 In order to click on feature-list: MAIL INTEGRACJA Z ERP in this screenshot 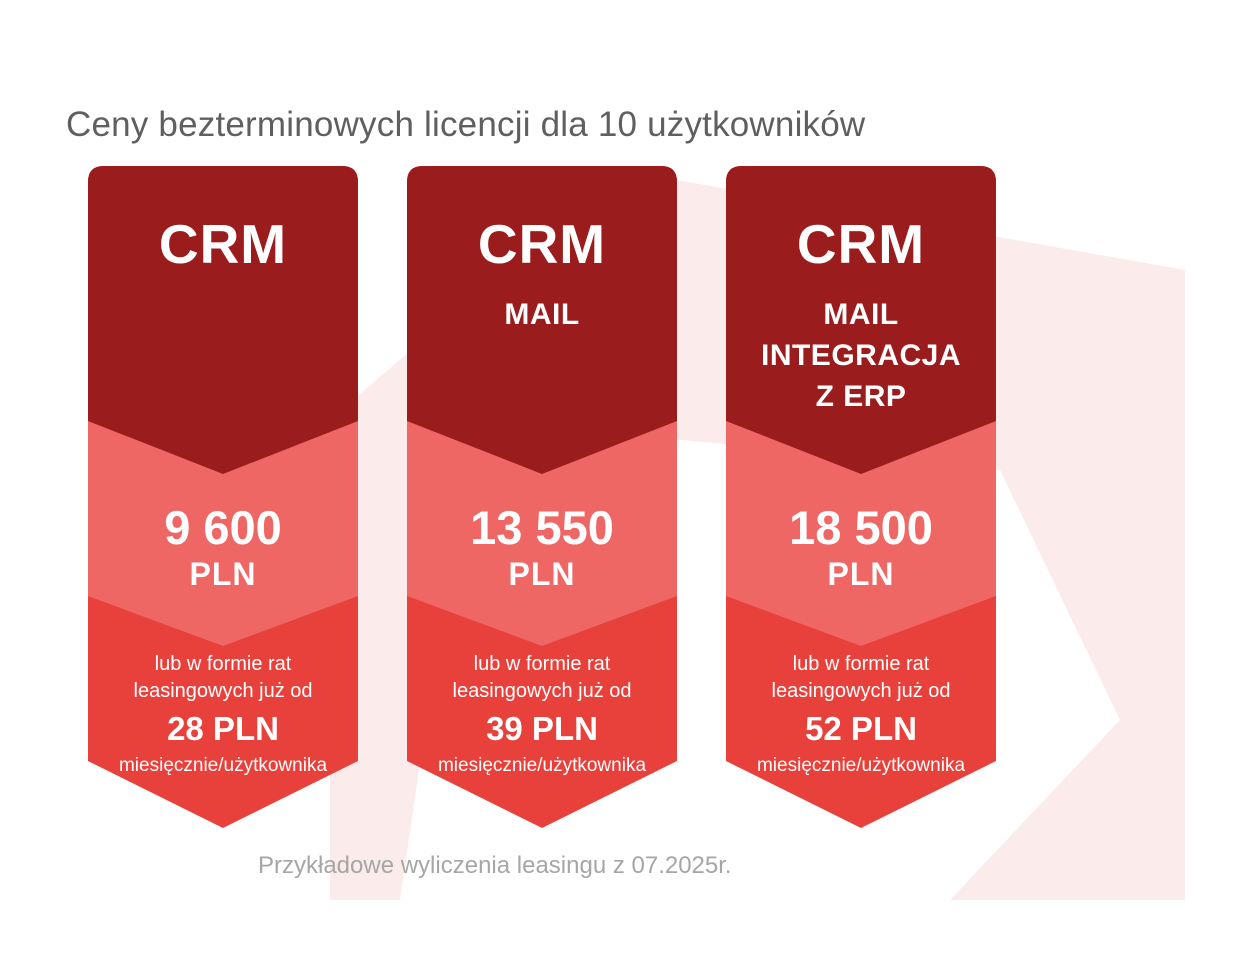, I will do `click(861, 355)`.